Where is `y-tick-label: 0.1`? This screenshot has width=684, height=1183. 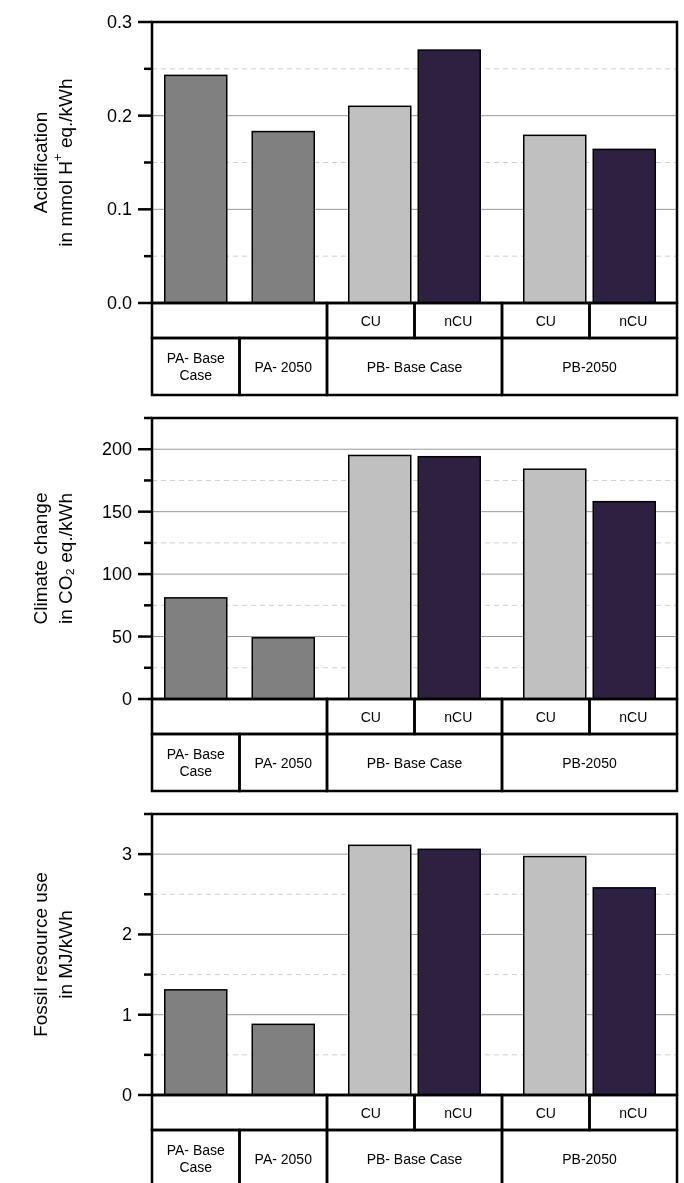
y-tick-label: 0.1 is located at coordinates (119, 209).